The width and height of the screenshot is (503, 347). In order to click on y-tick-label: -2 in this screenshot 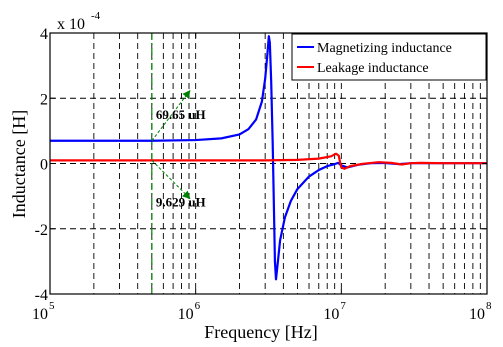, I will do `click(41, 230)`.